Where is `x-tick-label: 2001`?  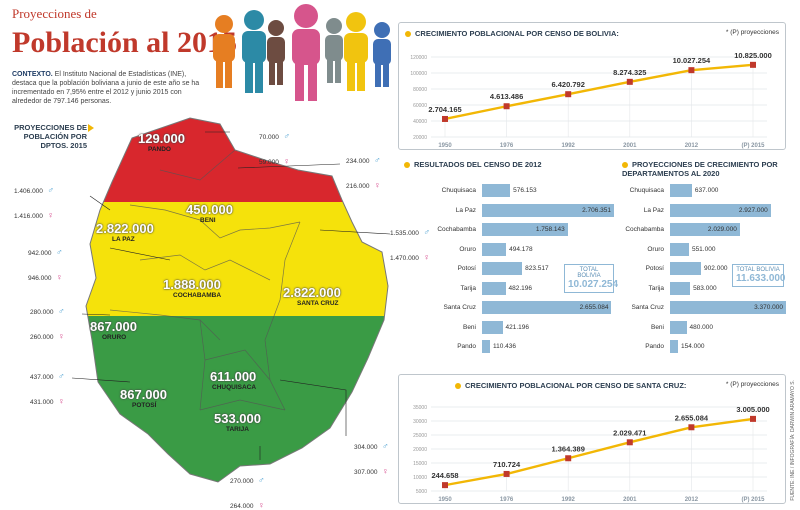
x-tick-label: 2001 is located at coordinates (630, 500).